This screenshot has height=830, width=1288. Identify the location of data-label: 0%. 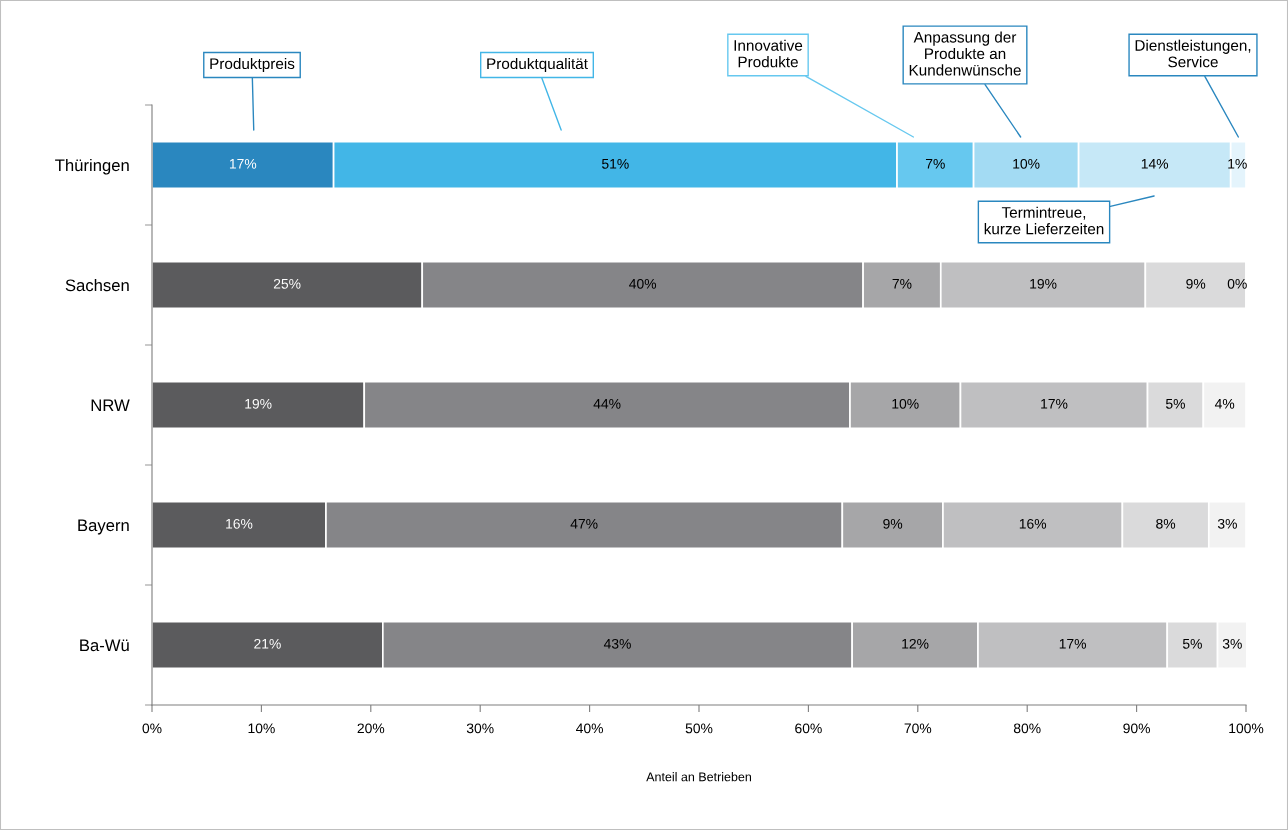
(1237, 283).